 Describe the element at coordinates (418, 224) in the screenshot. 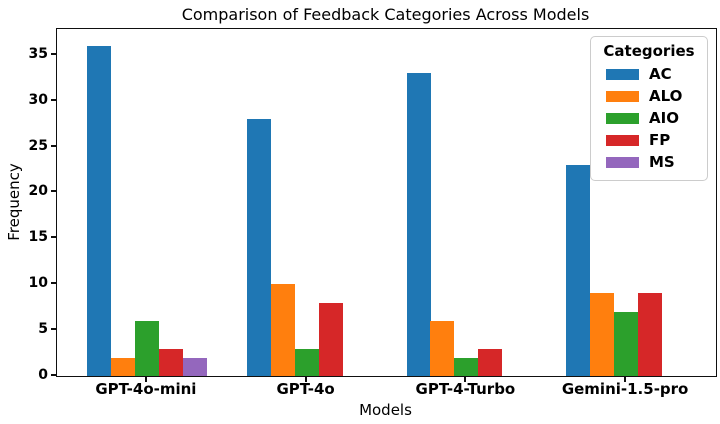

I see `bar-AC-GPT-4-Turbo` at that location.